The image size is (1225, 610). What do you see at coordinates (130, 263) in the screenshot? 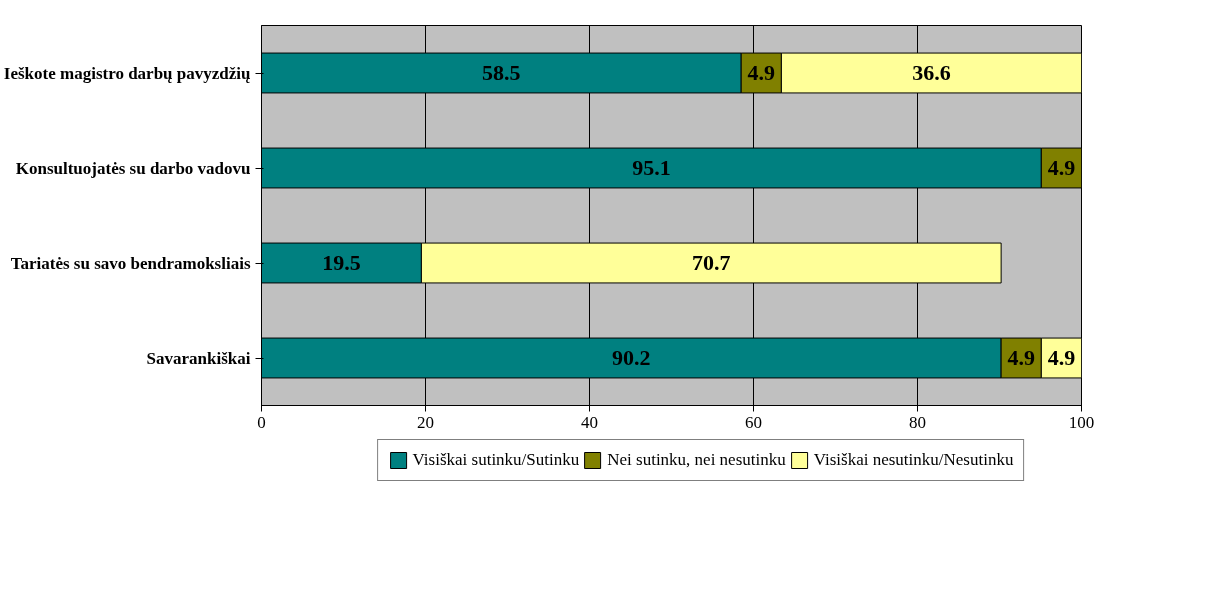
I see `y-tick-label: Tariatės su savo bendramoksliais` at bounding box center [130, 263].